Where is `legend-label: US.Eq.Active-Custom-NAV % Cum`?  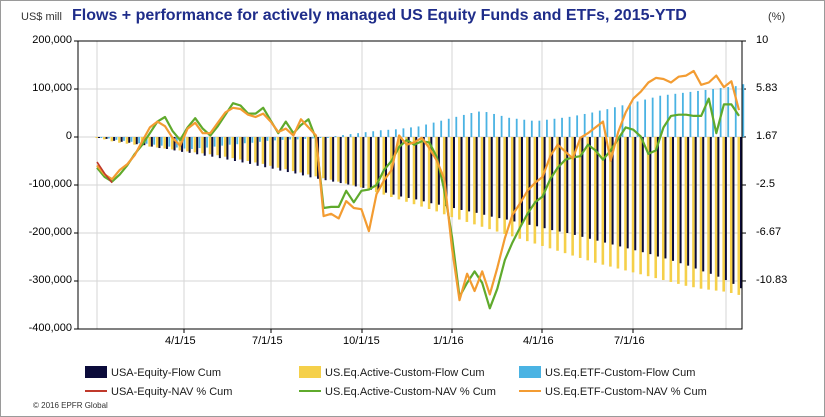
legend-label: US.Eq.Active-Custom-NAV % Cum is located at coordinates (410, 392).